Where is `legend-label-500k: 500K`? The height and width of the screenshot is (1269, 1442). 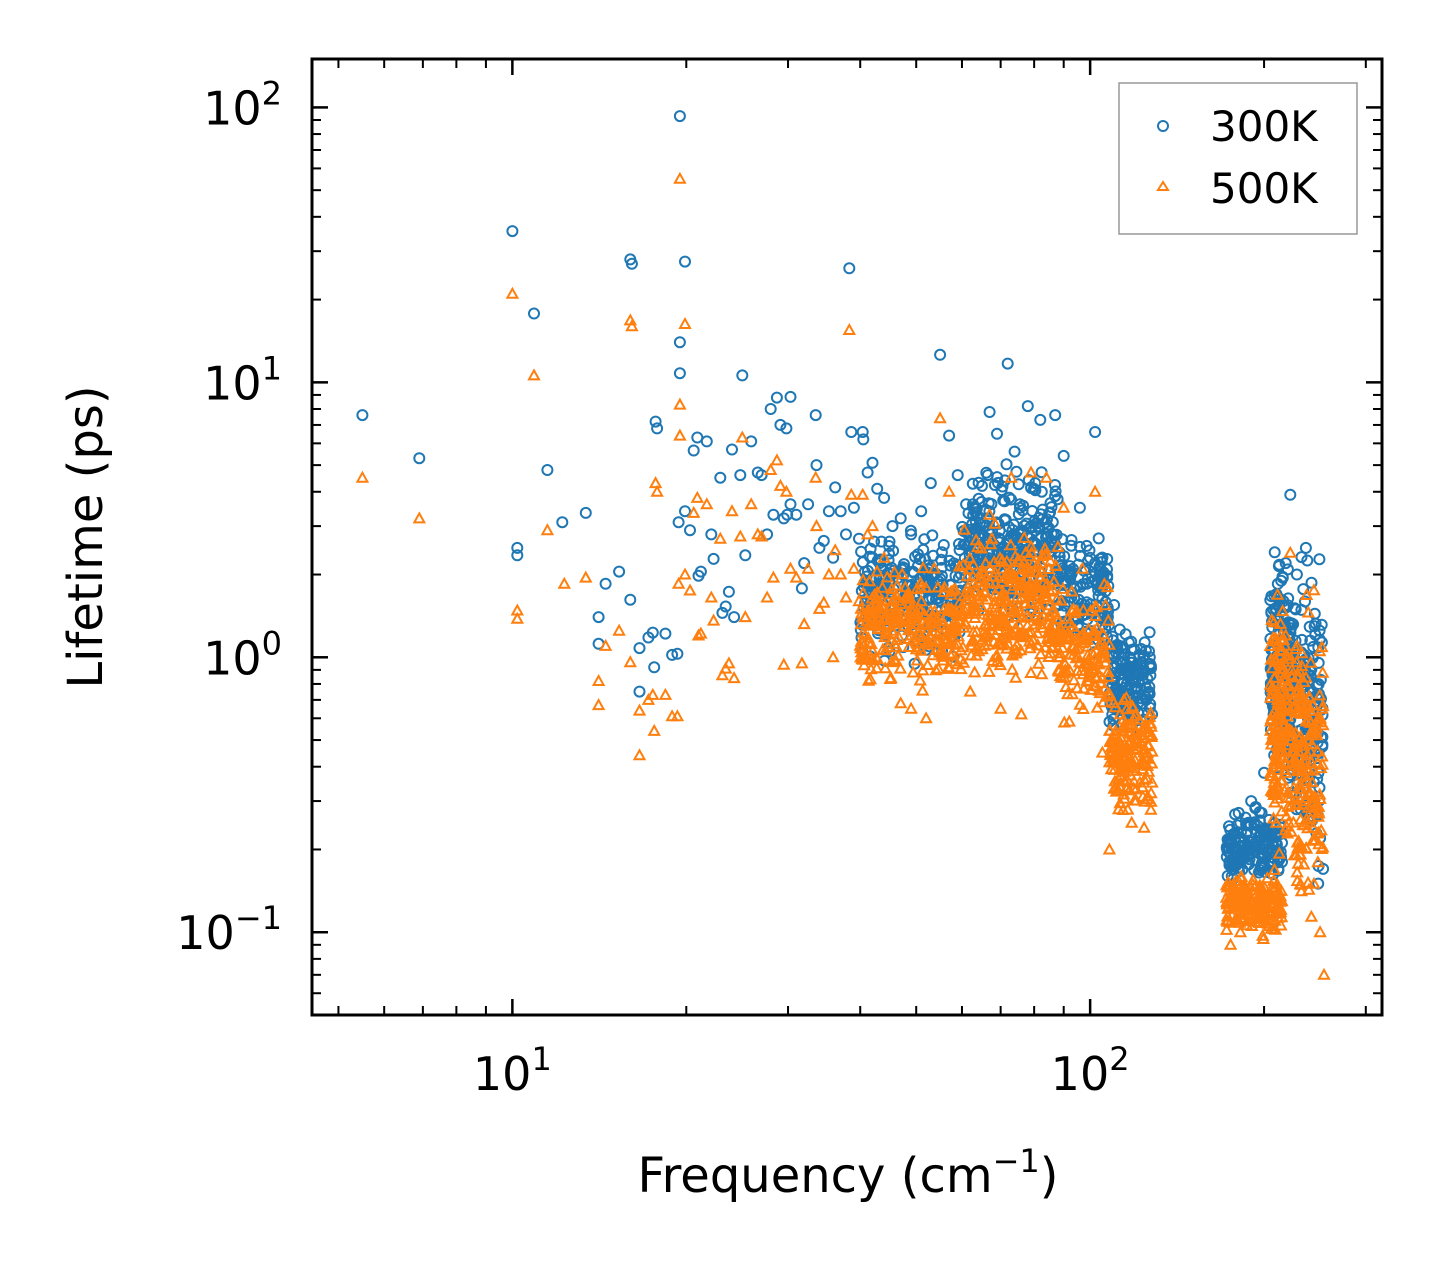 legend-label-500k: 500K is located at coordinates (1264, 188).